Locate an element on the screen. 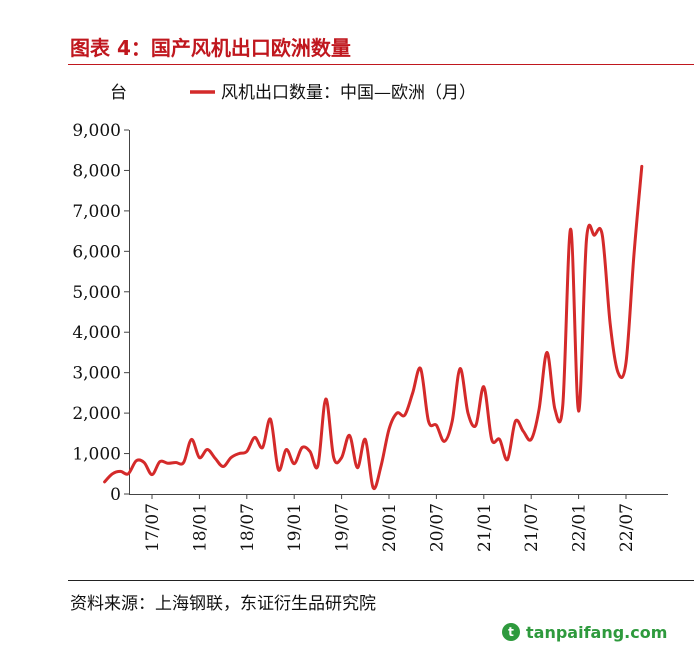 The height and width of the screenshot is (651, 700). legend-label: 风机出口数量：中国—欧洲（月） is located at coordinates (348, 93).